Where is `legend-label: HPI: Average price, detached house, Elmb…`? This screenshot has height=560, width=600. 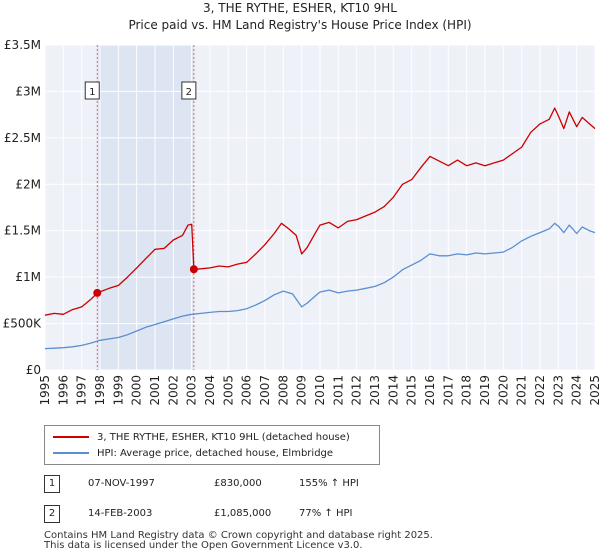 legend-label: HPI: Average price, detached house, Elmb… is located at coordinates (215, 453).